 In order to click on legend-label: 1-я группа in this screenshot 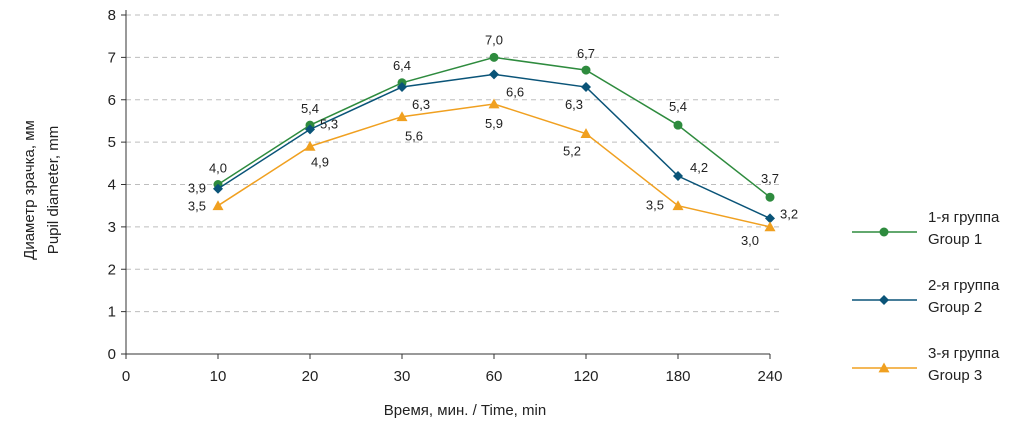, I will do `click(964, 217)`.